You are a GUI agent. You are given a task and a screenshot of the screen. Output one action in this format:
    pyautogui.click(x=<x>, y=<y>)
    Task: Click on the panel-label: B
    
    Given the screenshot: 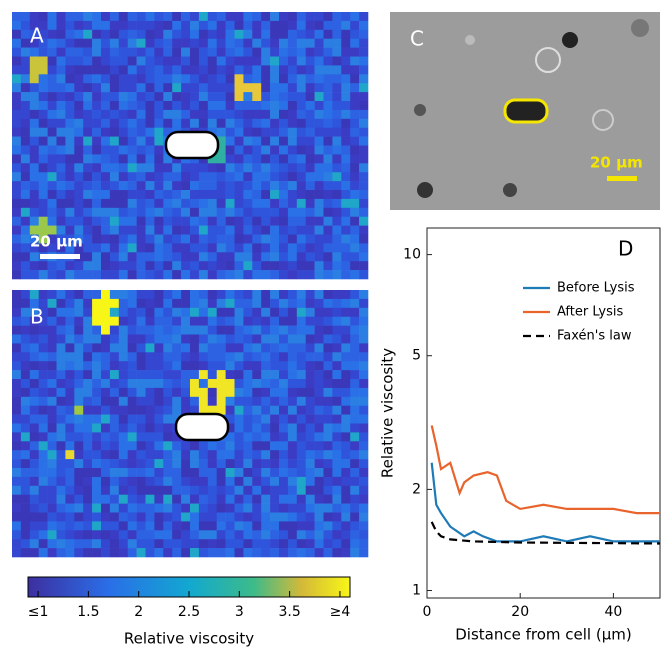 What is the action you would take?
    pyautogui.click(x=37, y=317)
    